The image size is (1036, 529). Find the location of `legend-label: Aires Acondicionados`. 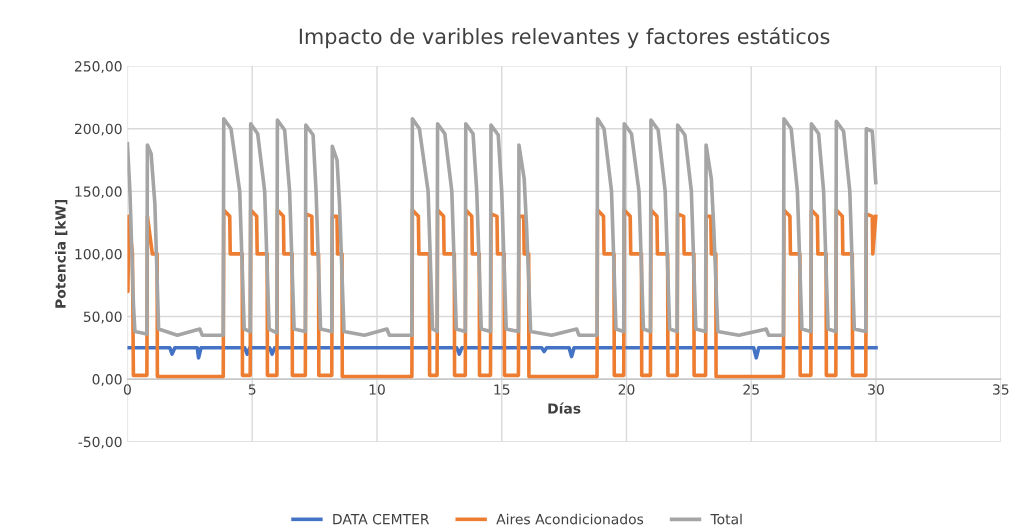

legend-label: Aires Acondicionados is located at coordinates (570, 519).